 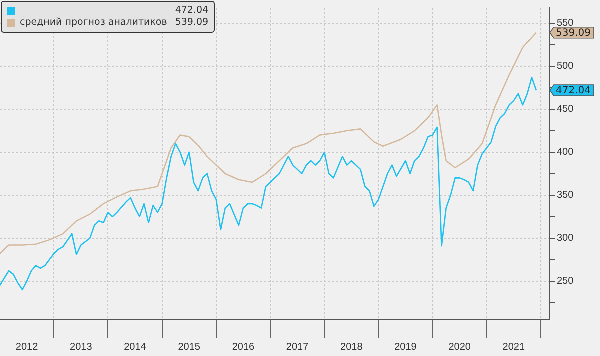 I want to click on y-tick-label: 500, so click(x=565, y=66).